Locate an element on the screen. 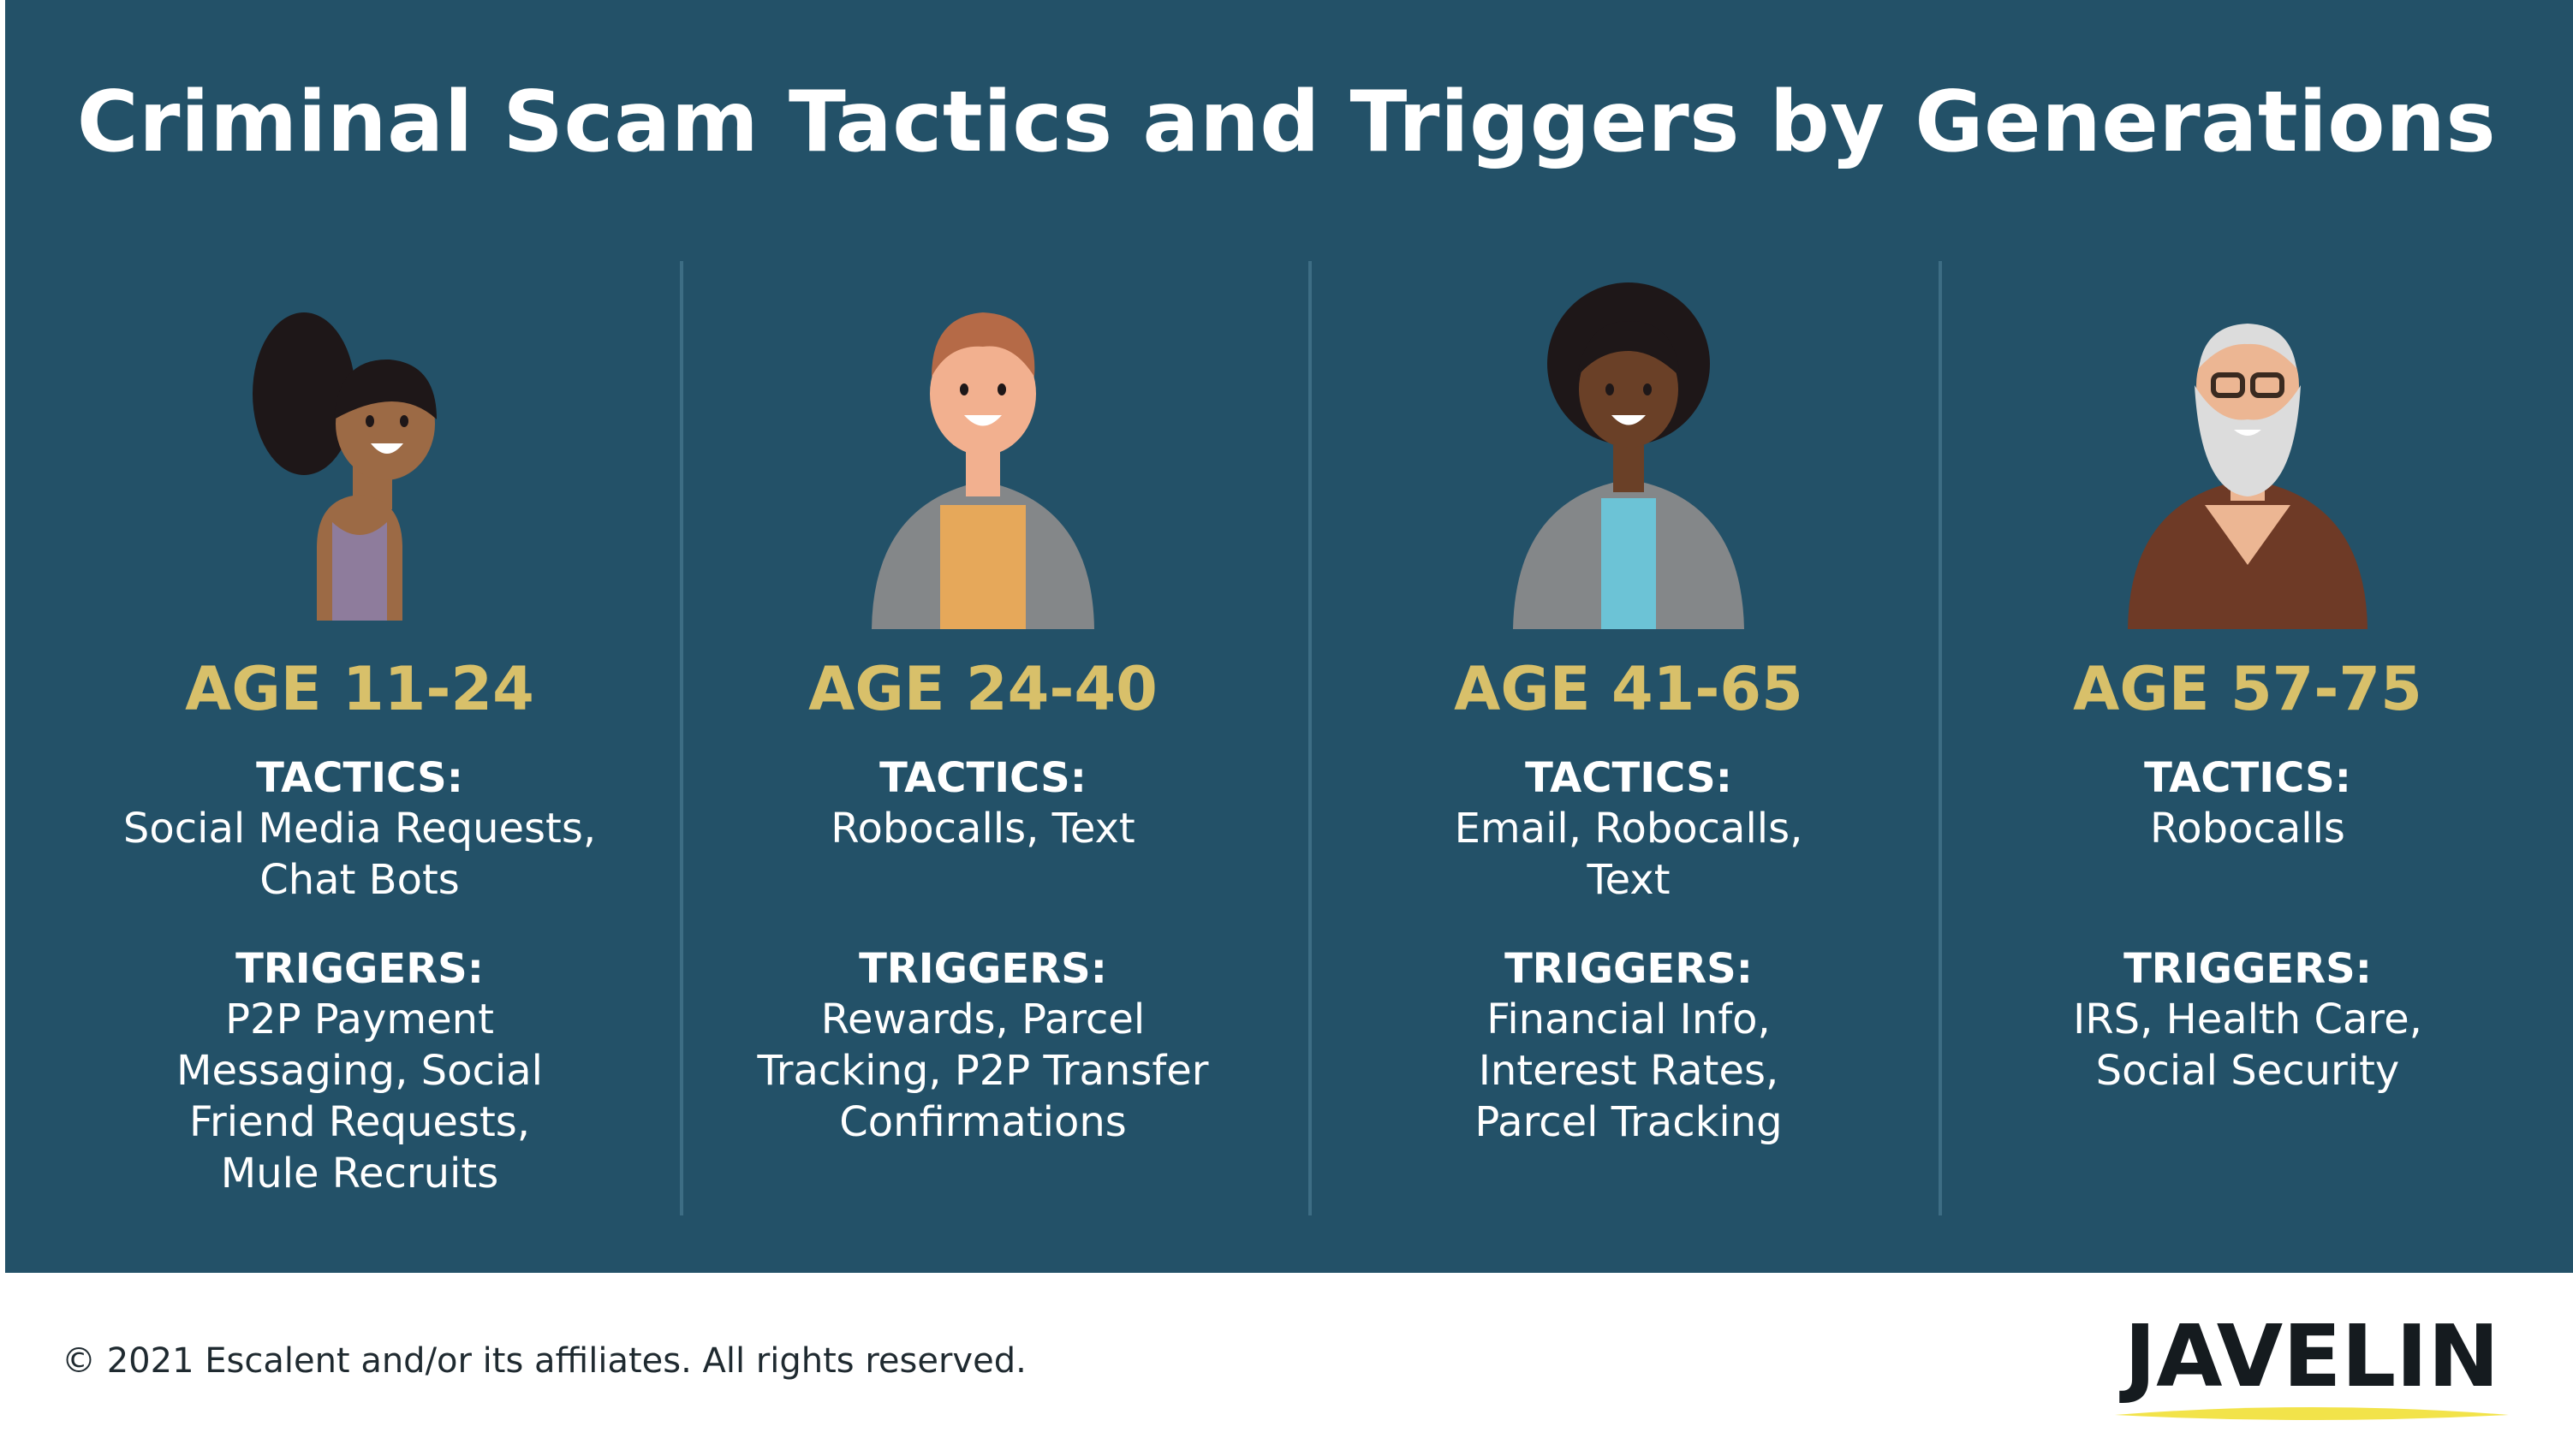  triggers-line: Mule Recruits is located at coordinates (359, 1173).